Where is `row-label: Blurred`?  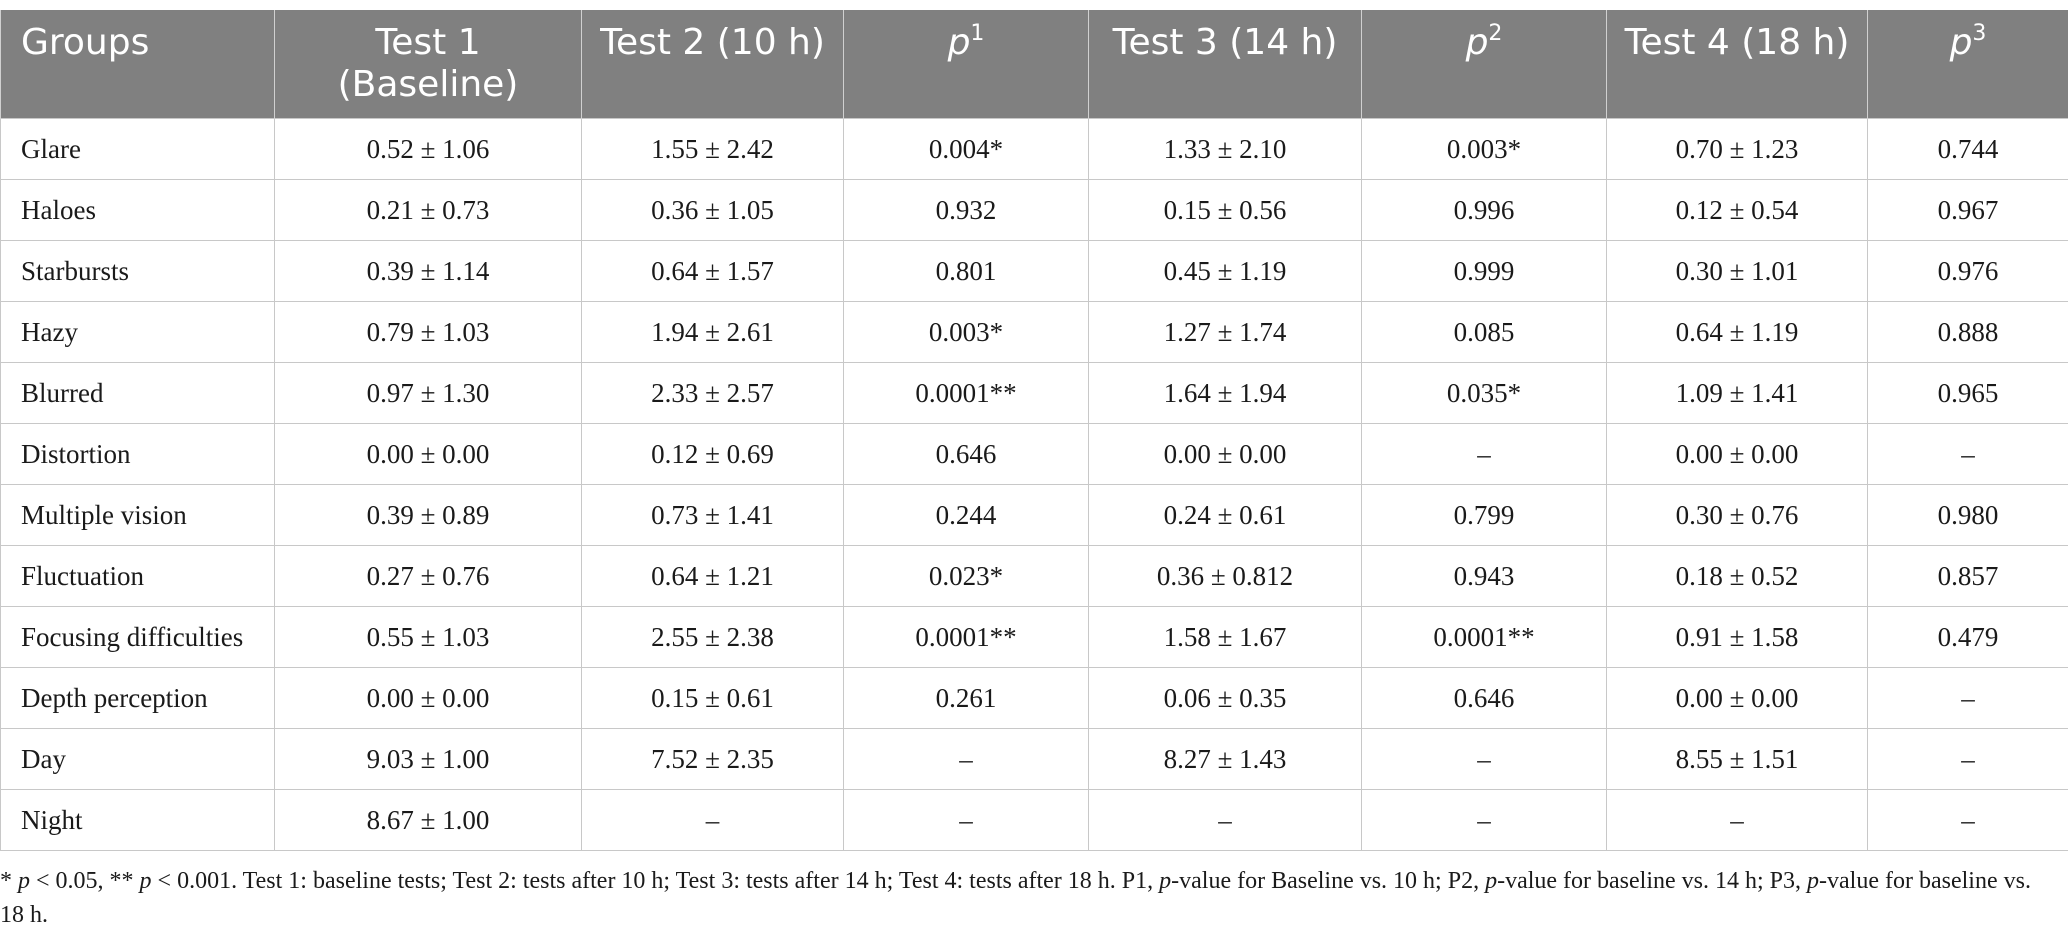 row-label: Blurred is located at coordinates (137, 393).